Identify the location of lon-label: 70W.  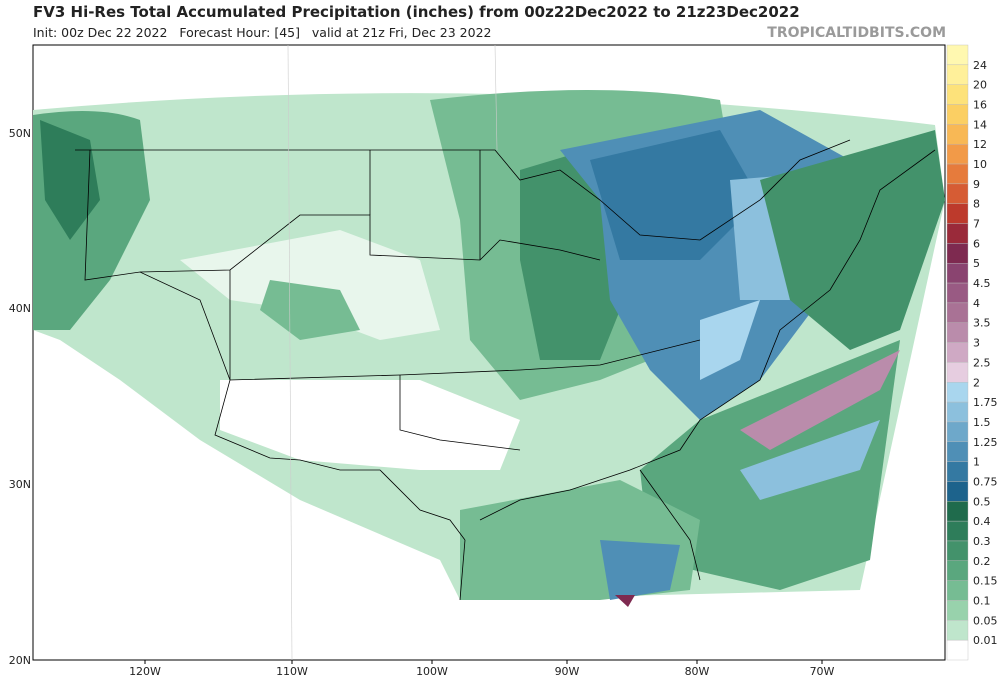
(822, 671).